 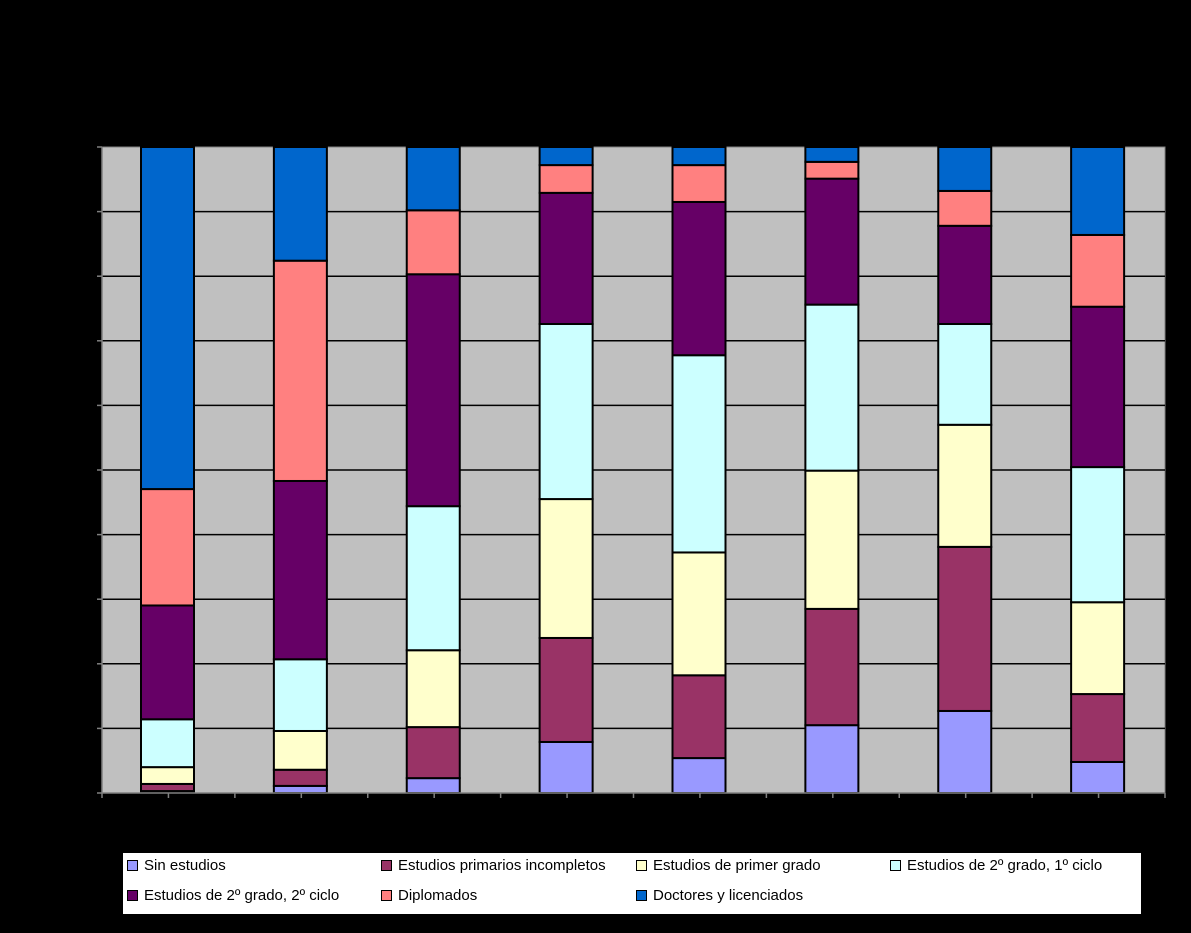 What do you see at coordinates (438, 895) in the screenshot?
I see `legend-label: Diplomados` at bounding box center [438, 895].